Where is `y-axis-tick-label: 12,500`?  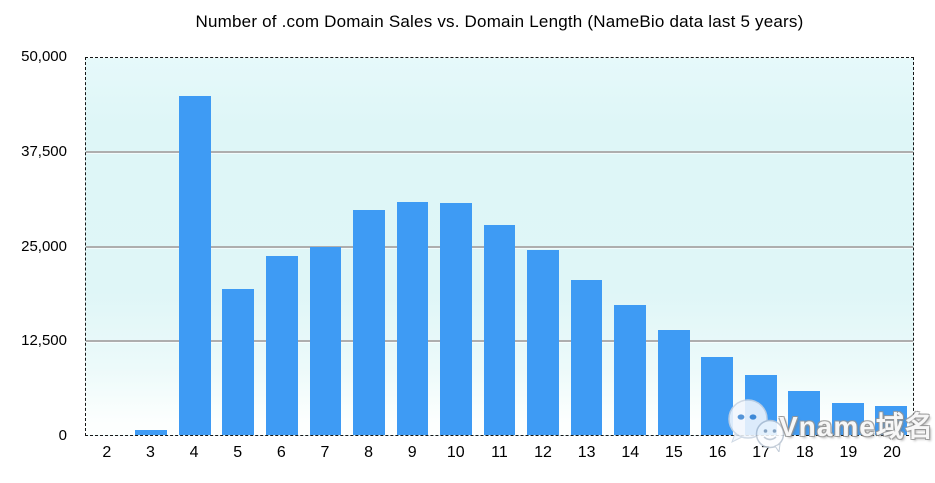 y-axis-tick-label: 12,500 is located at coordinates (44, 341).